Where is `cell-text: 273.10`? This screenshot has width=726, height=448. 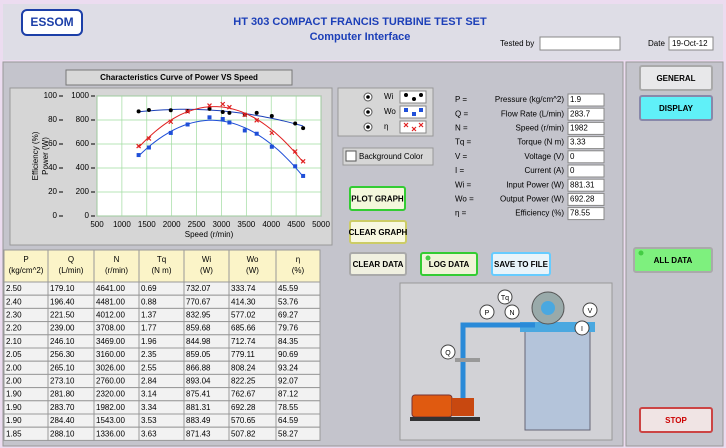
cell-text: 273.10 is located at coordinates (62, 381).